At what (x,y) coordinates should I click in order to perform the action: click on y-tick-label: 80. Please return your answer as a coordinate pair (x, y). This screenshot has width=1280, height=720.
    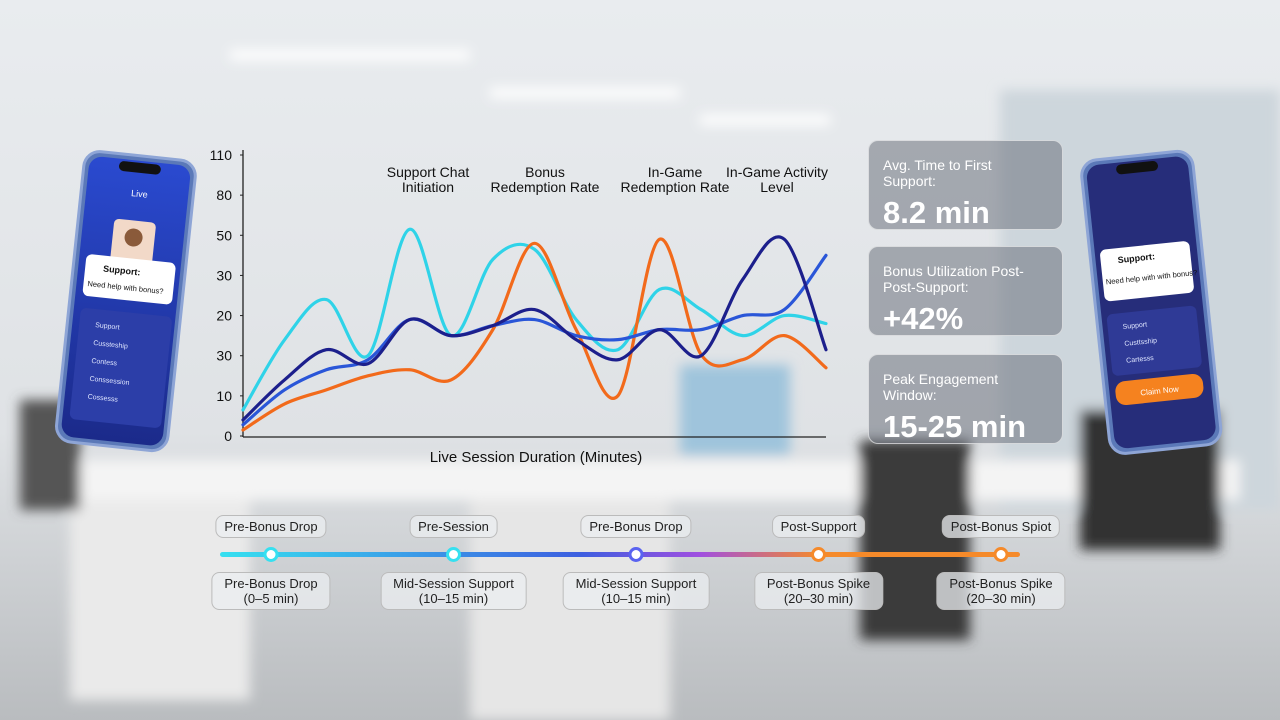
    Looking at the image, I should click on (224, 195).